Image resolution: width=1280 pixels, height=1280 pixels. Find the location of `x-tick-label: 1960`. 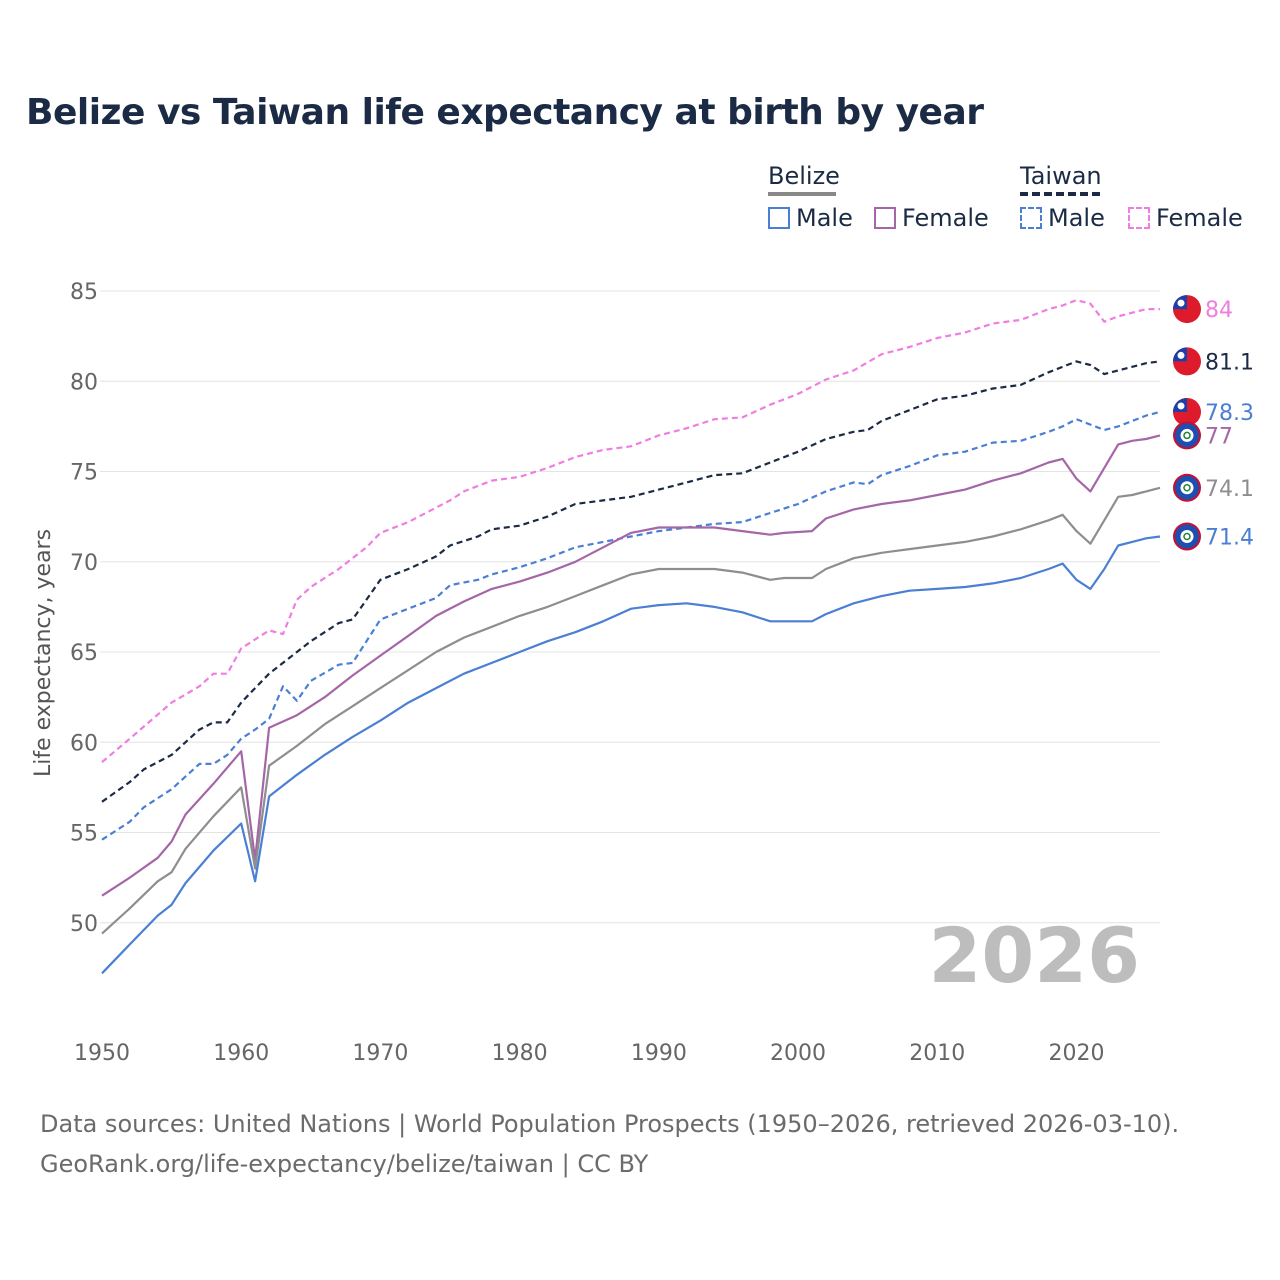

x-tick-label: 1960 is located at coordinates (241, 1053).